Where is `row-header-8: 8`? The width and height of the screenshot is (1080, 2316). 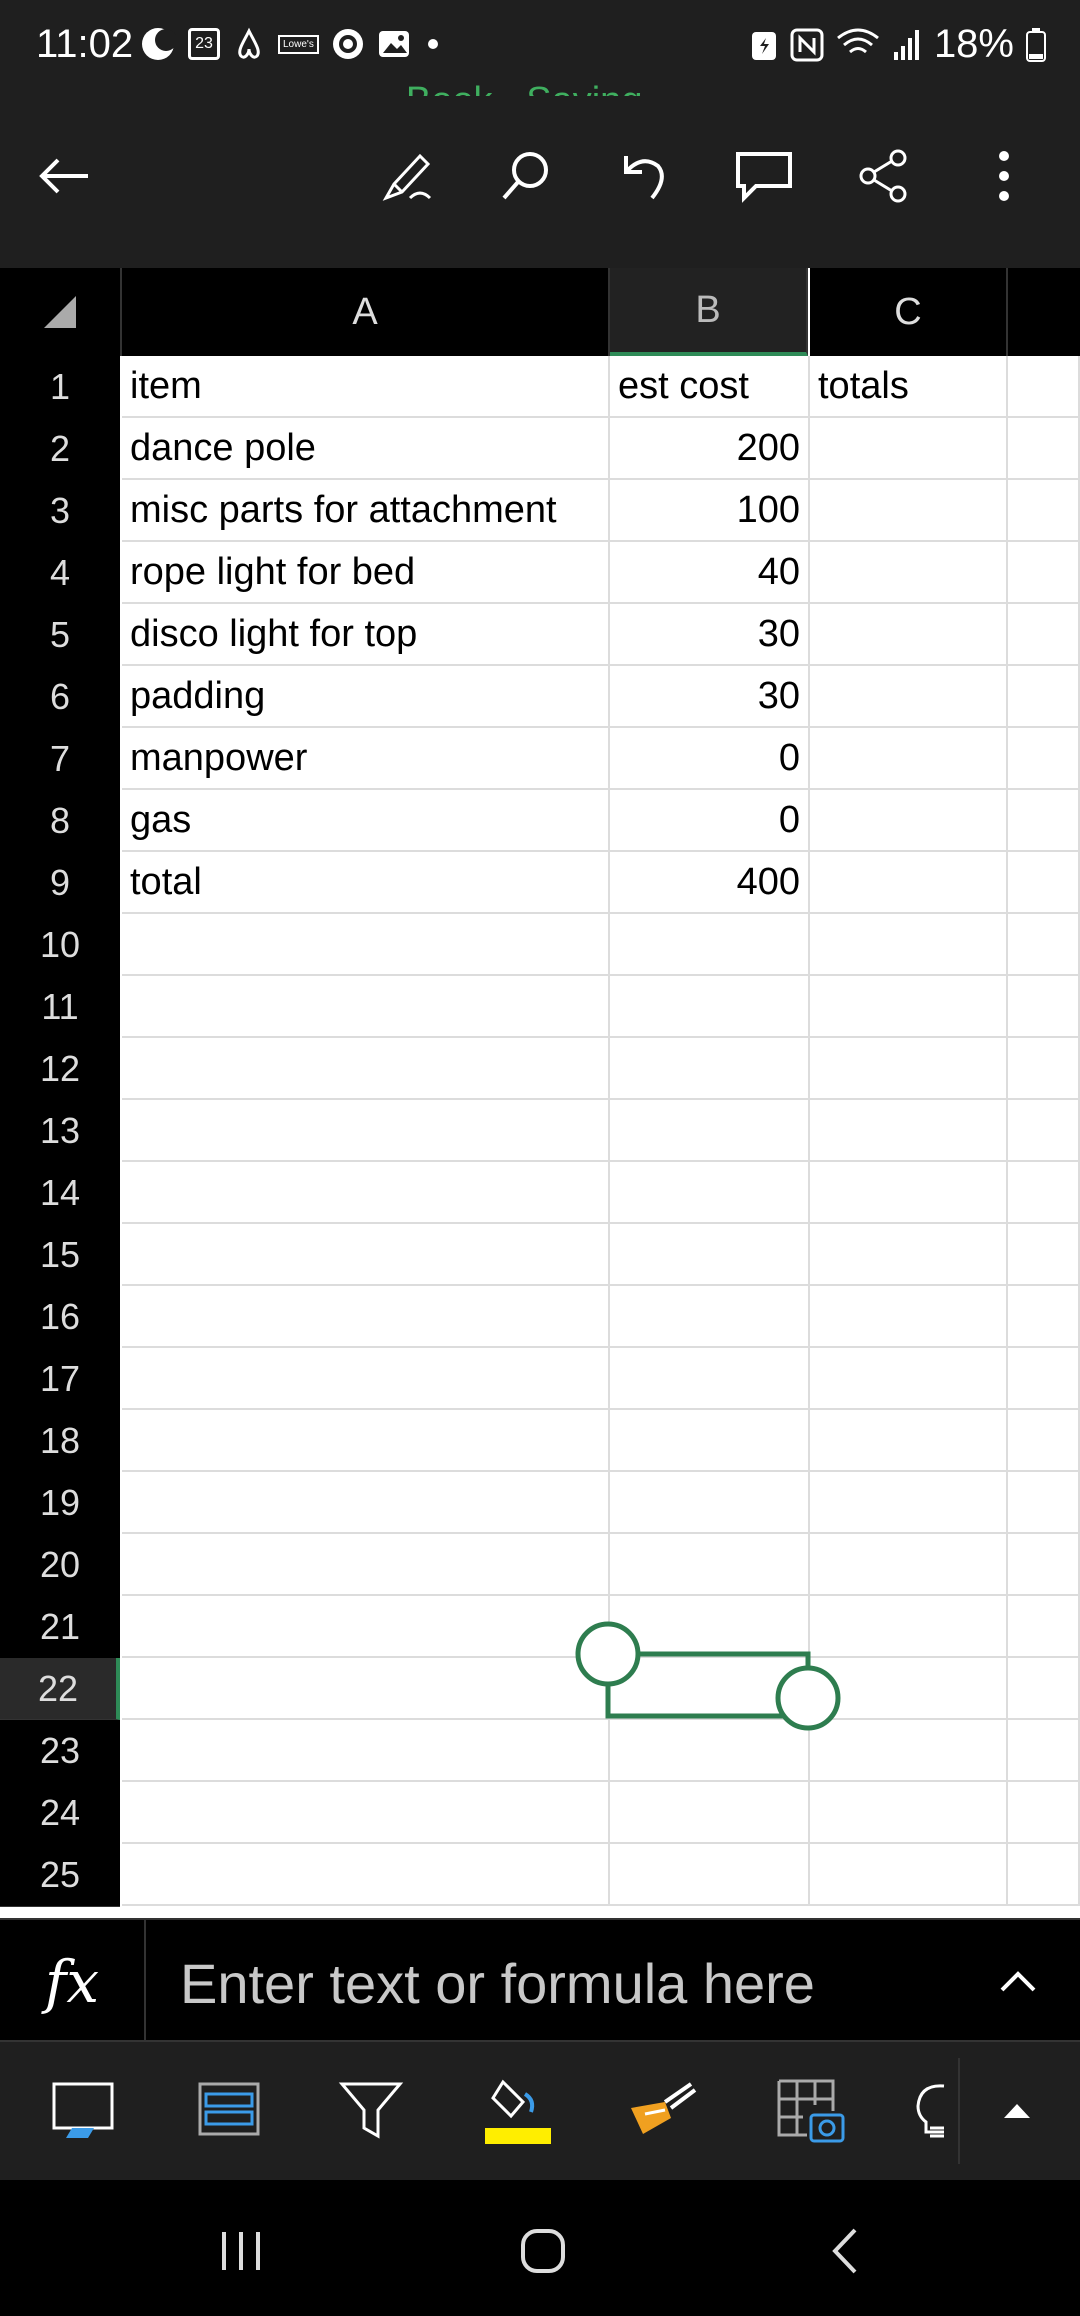
row-header-8: 8 is located at coordinates (60, 821).